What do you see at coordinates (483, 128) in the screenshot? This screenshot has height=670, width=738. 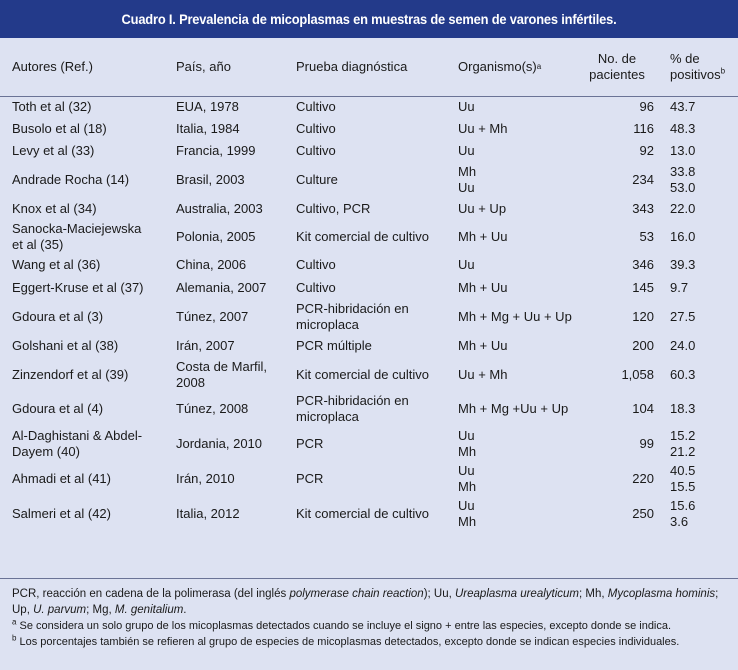 I see `cell-organismo-line: Uu + Mh` at bounding box center [483, 128].